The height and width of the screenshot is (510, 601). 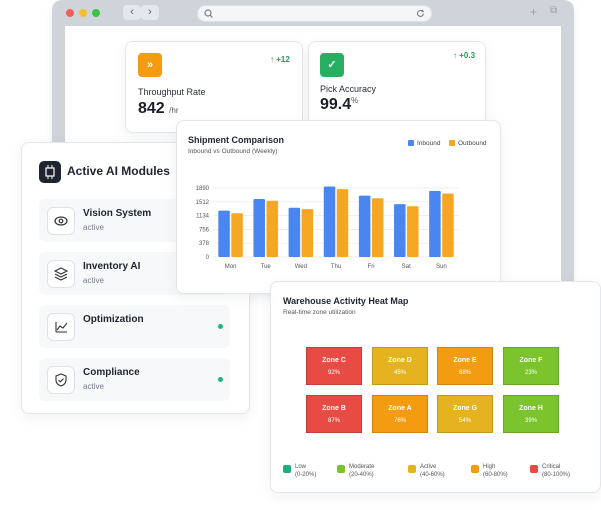 What do you see at coordinates (272, 228) in the screenshot?
I see `bar-outbound-tue` at bounding box center [272, 228].